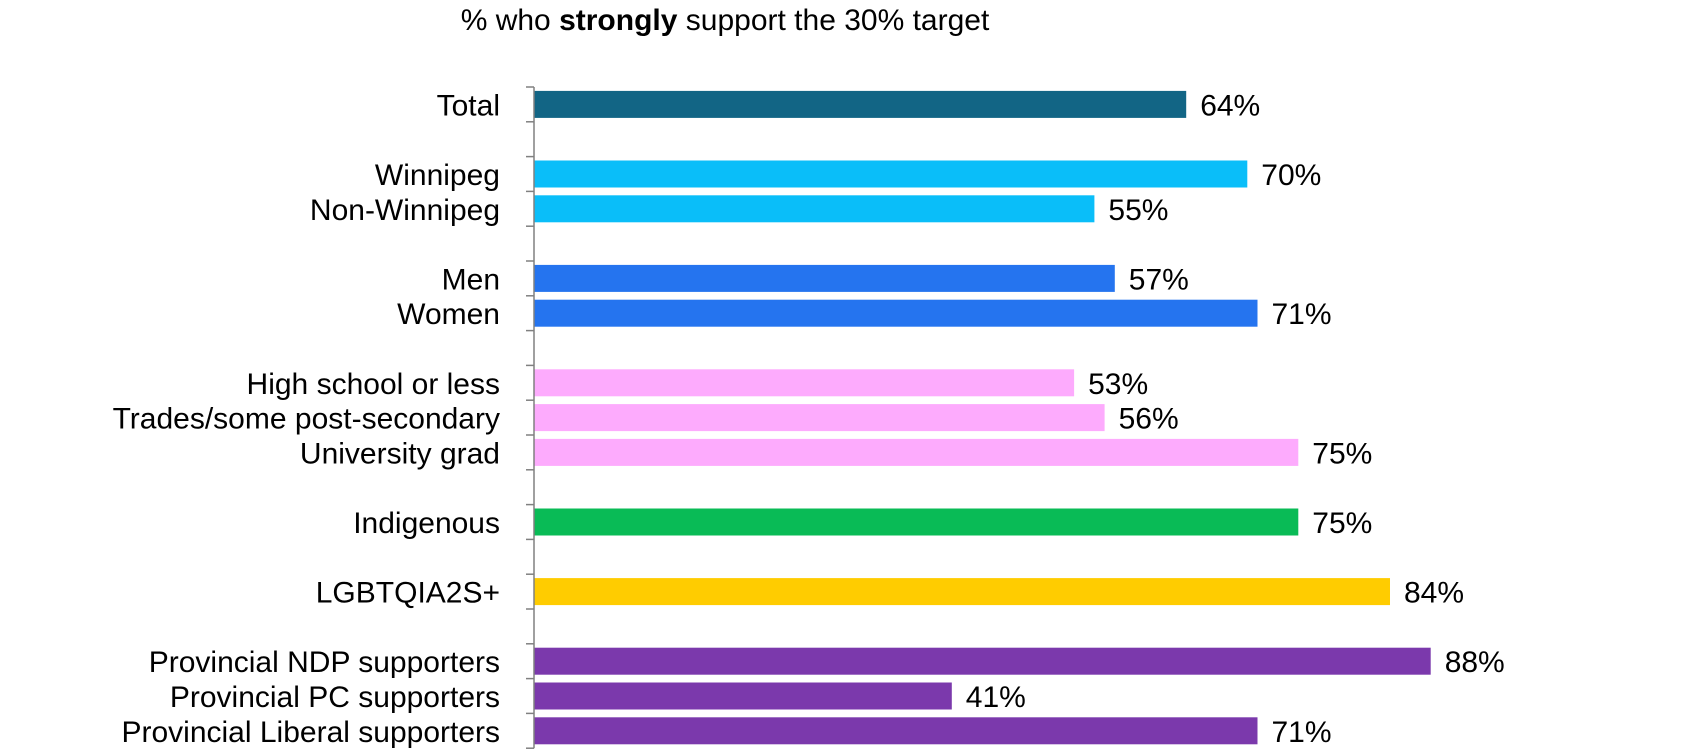  Describe the element at coordinates (1138, 210) in the screenshot. I see `data-label: 55%` at that location.